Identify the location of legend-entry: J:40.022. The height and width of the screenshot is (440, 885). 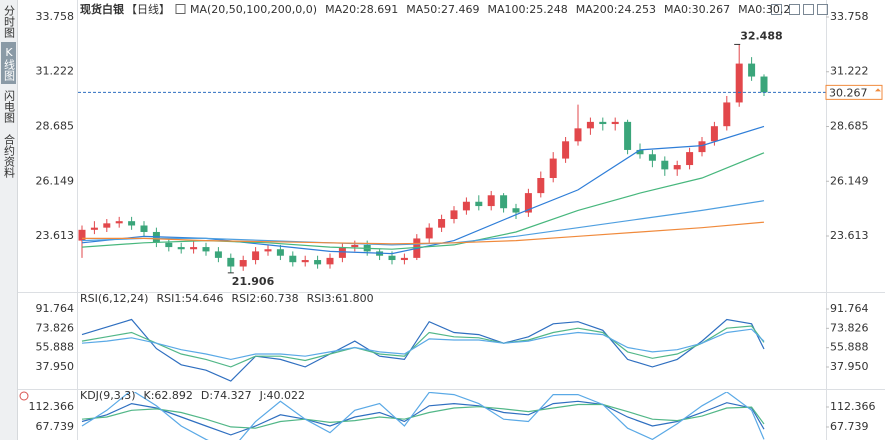
(282, 395).